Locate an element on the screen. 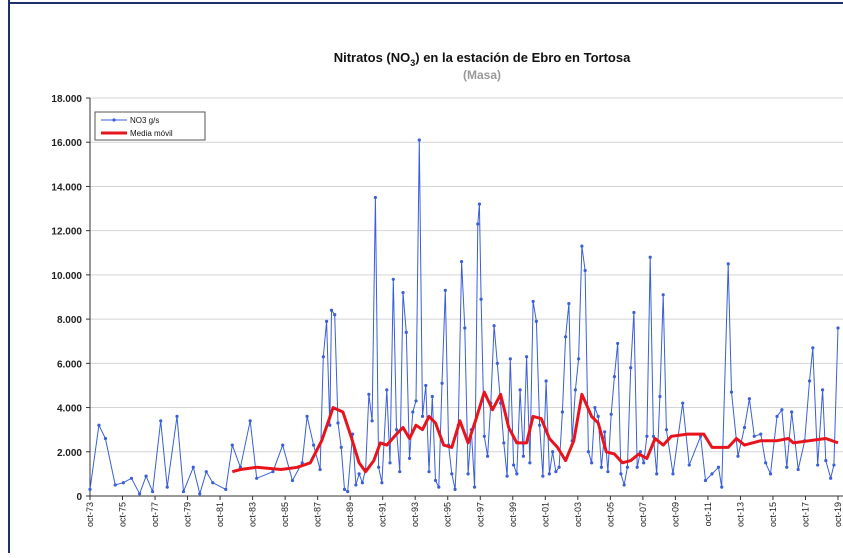 The image size is (843, 558). y-tick-label: 14.000 is located at coordinates (66, 187).